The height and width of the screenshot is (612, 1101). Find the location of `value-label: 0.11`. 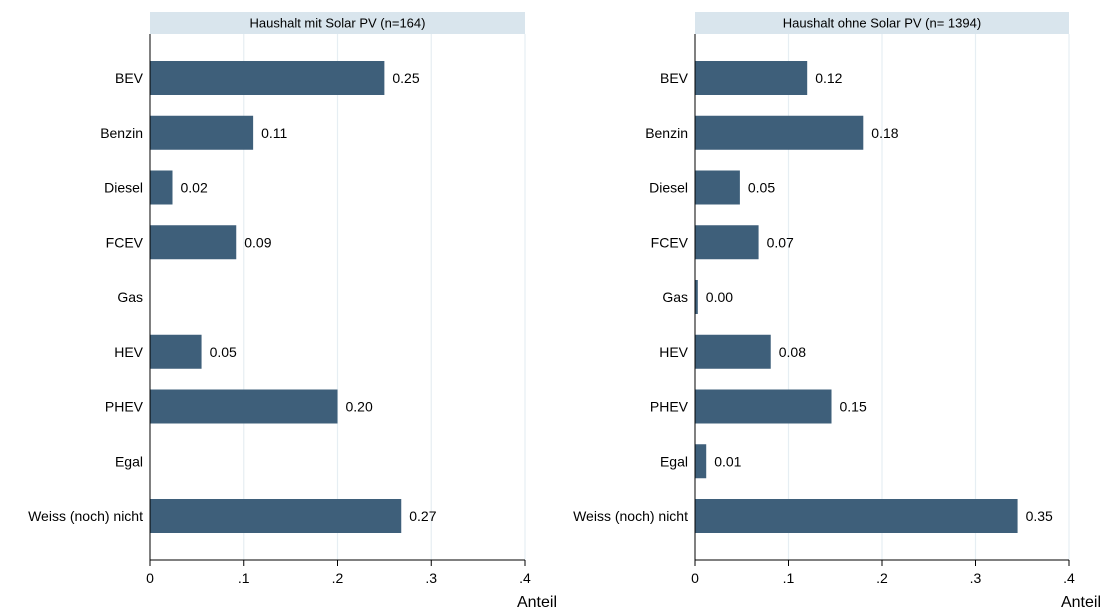

value-label: 0.11 is located at coordinates (274, 133).